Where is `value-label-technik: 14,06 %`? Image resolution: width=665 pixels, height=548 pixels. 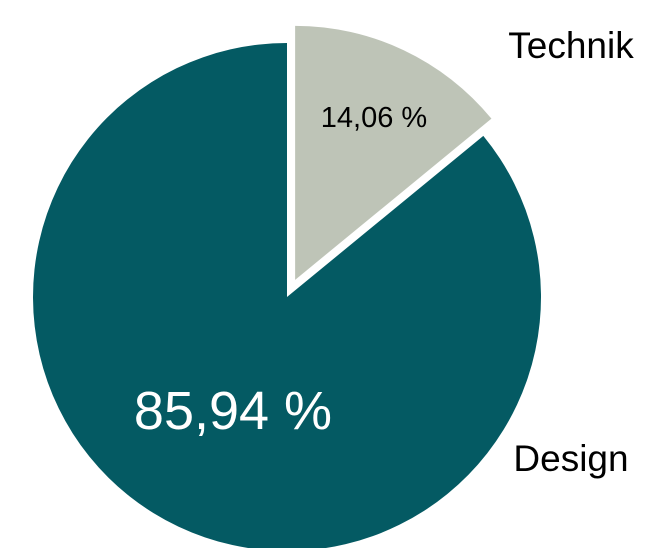
value-label-technik: 14,06 % is located at coordinates (374, 118).